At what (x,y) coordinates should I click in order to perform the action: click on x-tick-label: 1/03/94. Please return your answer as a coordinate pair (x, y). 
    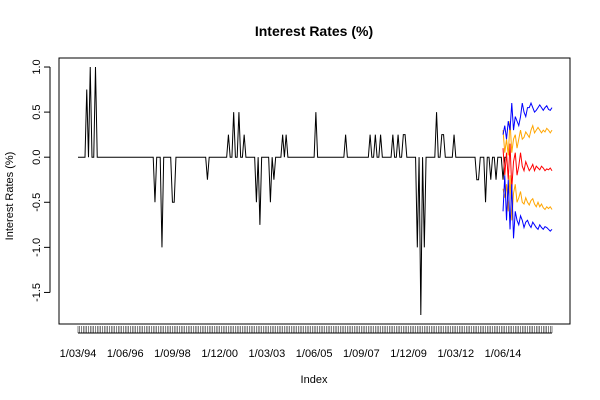
    Looking at the image, I should click on (78, 354).